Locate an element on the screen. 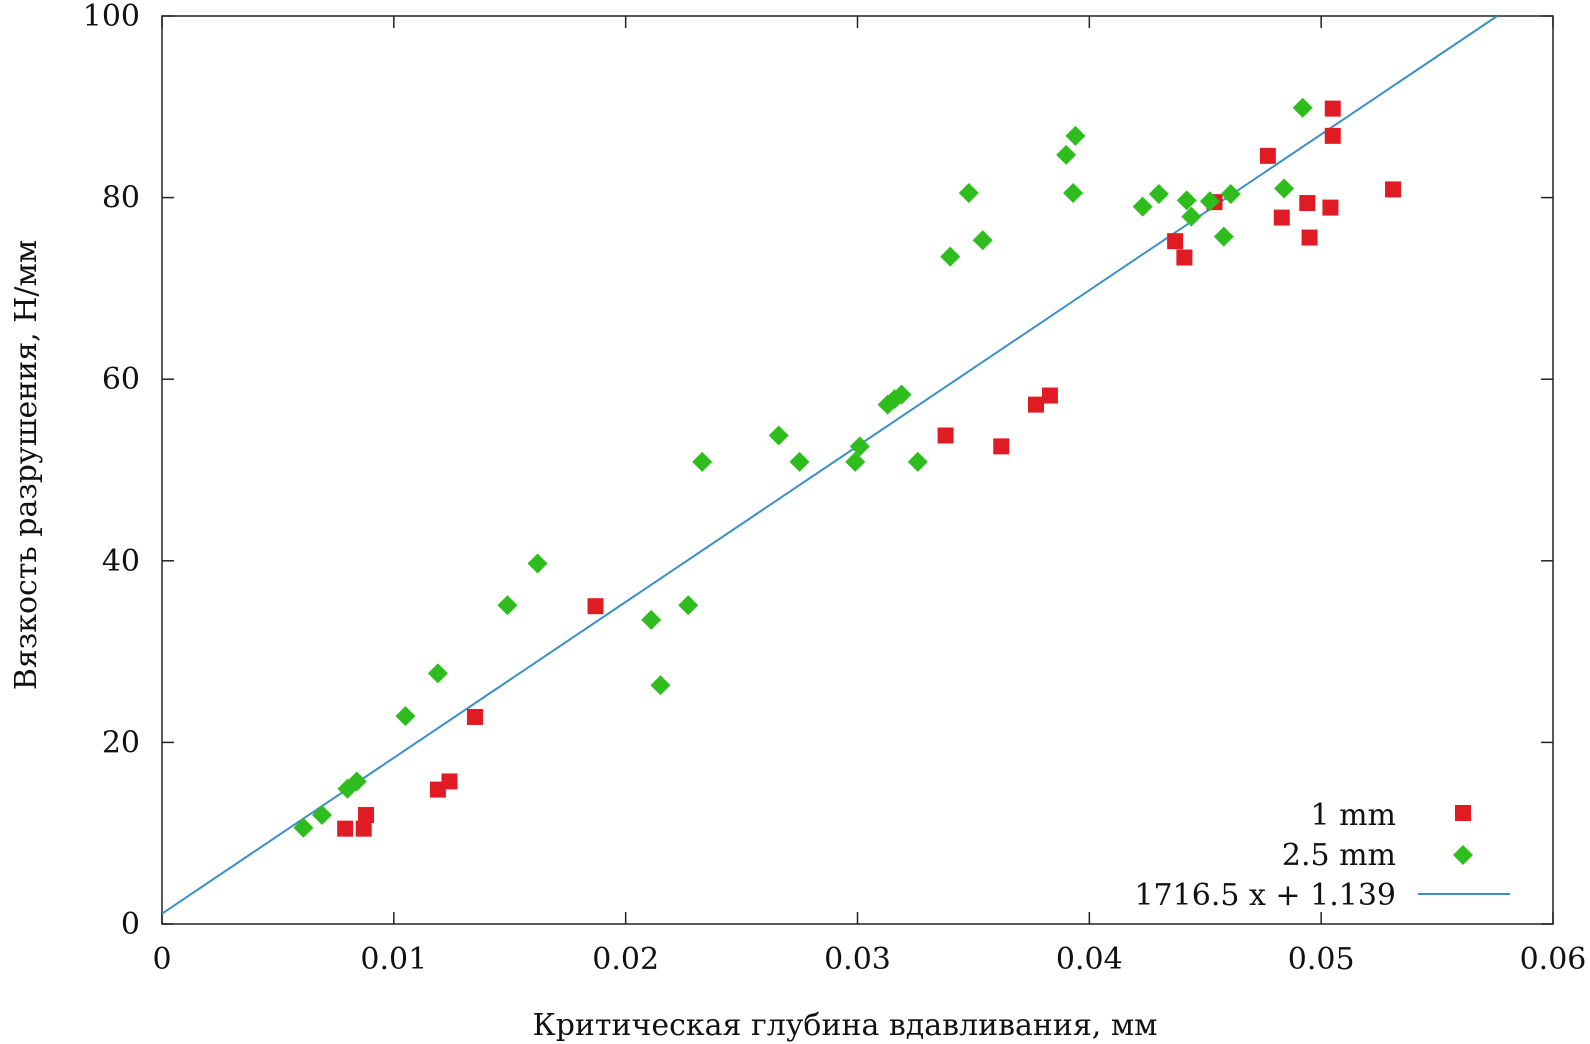 Image resolution: width=1590 pixels, height=1044 pixels. legend-label-1mm: 1 mm is located at coordinates (1353, 815).